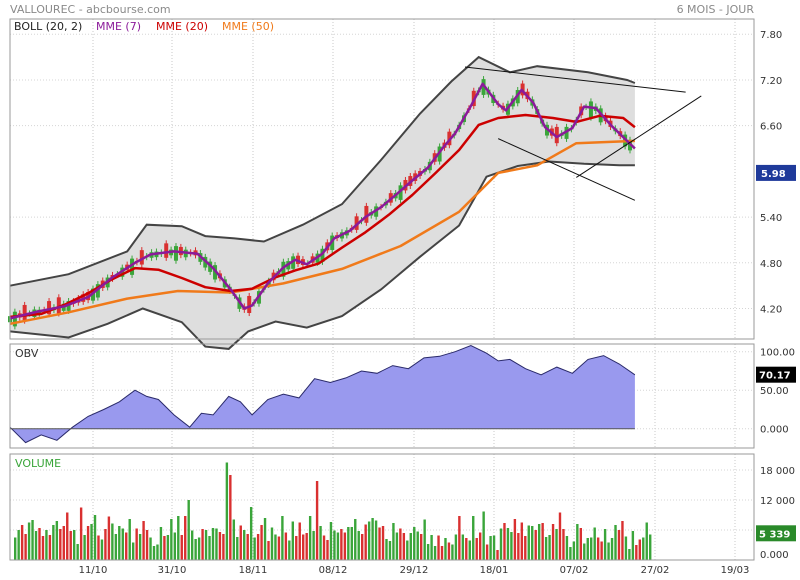 The height and width of the screenshot is (580, 800). What do you see at coordinates (771, 264) in the screenshot?
I see `price-y-tick: 4.80` at bounding box center [771, 264].